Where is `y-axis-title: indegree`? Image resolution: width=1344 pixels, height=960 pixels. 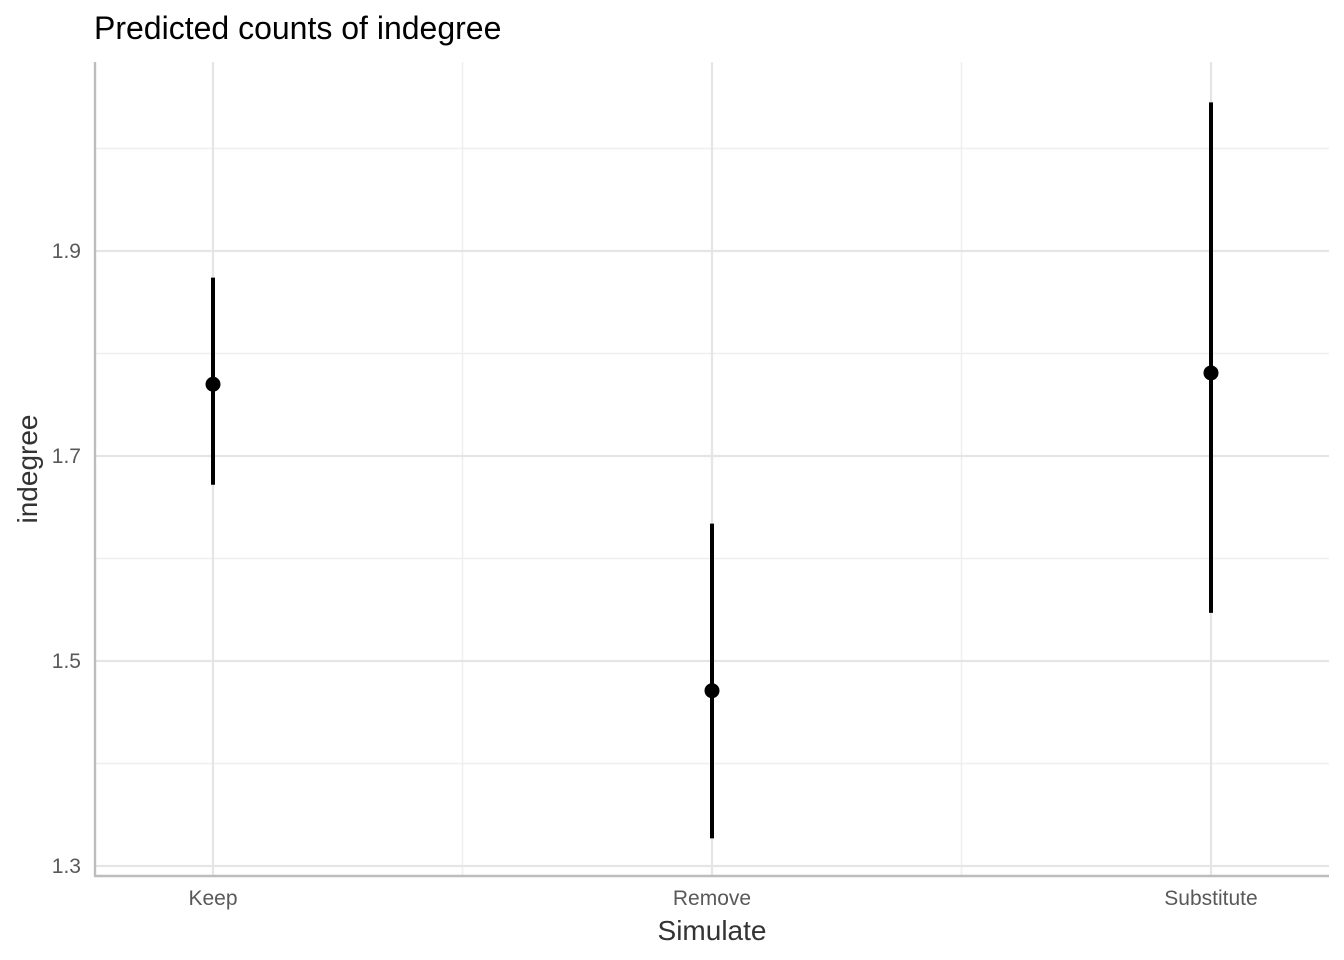 y-axis-title: indegree is located at coordinates (27, 469).